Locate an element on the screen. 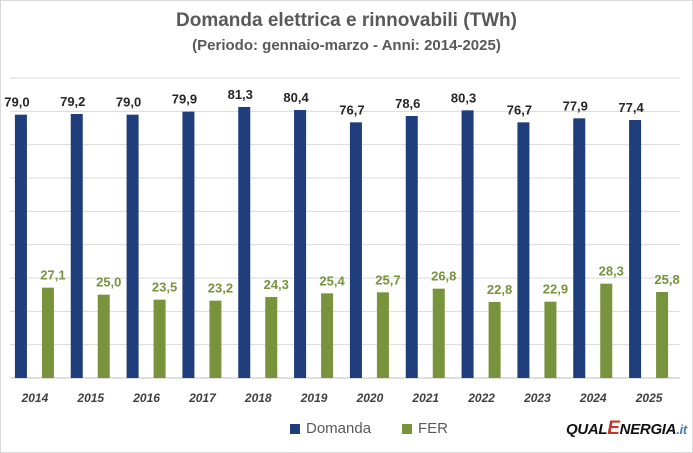 This screenshot has height=453, width=693. x-tick-label-2016: 2016 is located at coordinates (146, 398).